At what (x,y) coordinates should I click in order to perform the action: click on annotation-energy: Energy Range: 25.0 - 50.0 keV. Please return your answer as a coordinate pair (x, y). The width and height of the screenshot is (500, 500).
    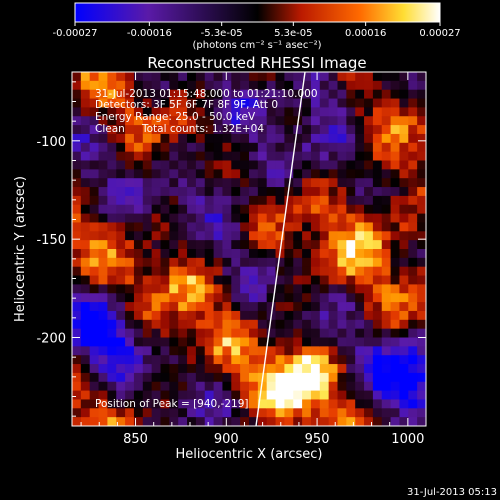
    Looking at the image, I should click on (175, 117).